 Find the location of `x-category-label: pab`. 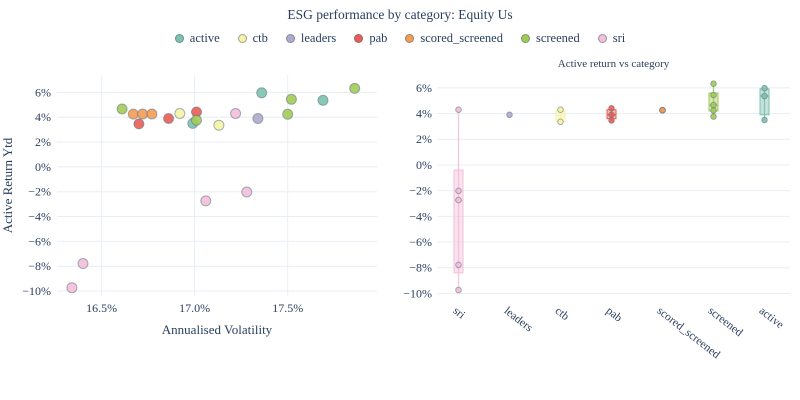

x-category-label: pab is located at coordinates (614, 315).